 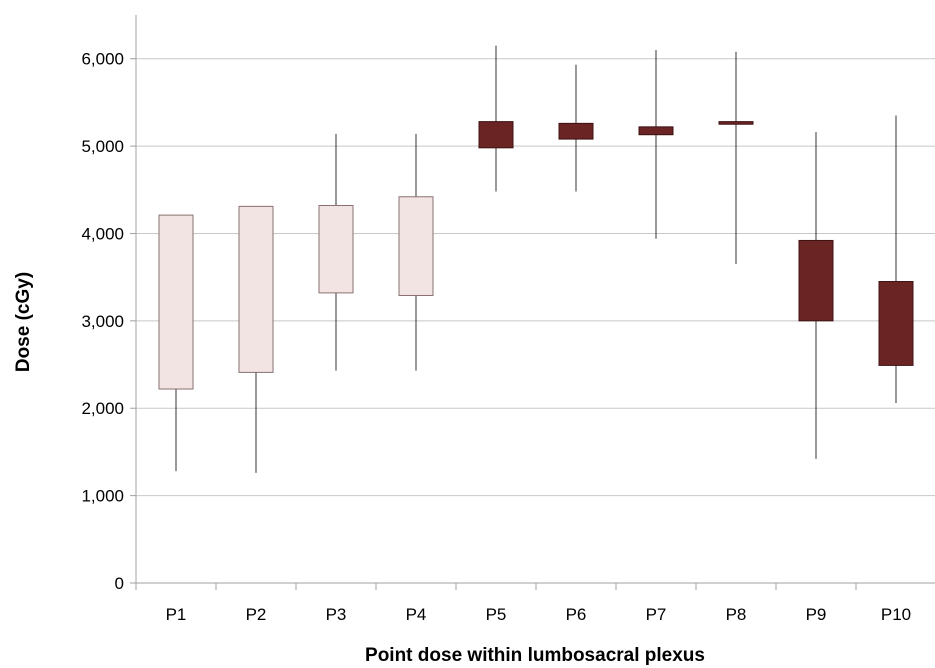 What do you see at coordinates (256, 289) in the screenshot?
I see `box-p2` at bounding box center [256, 289].